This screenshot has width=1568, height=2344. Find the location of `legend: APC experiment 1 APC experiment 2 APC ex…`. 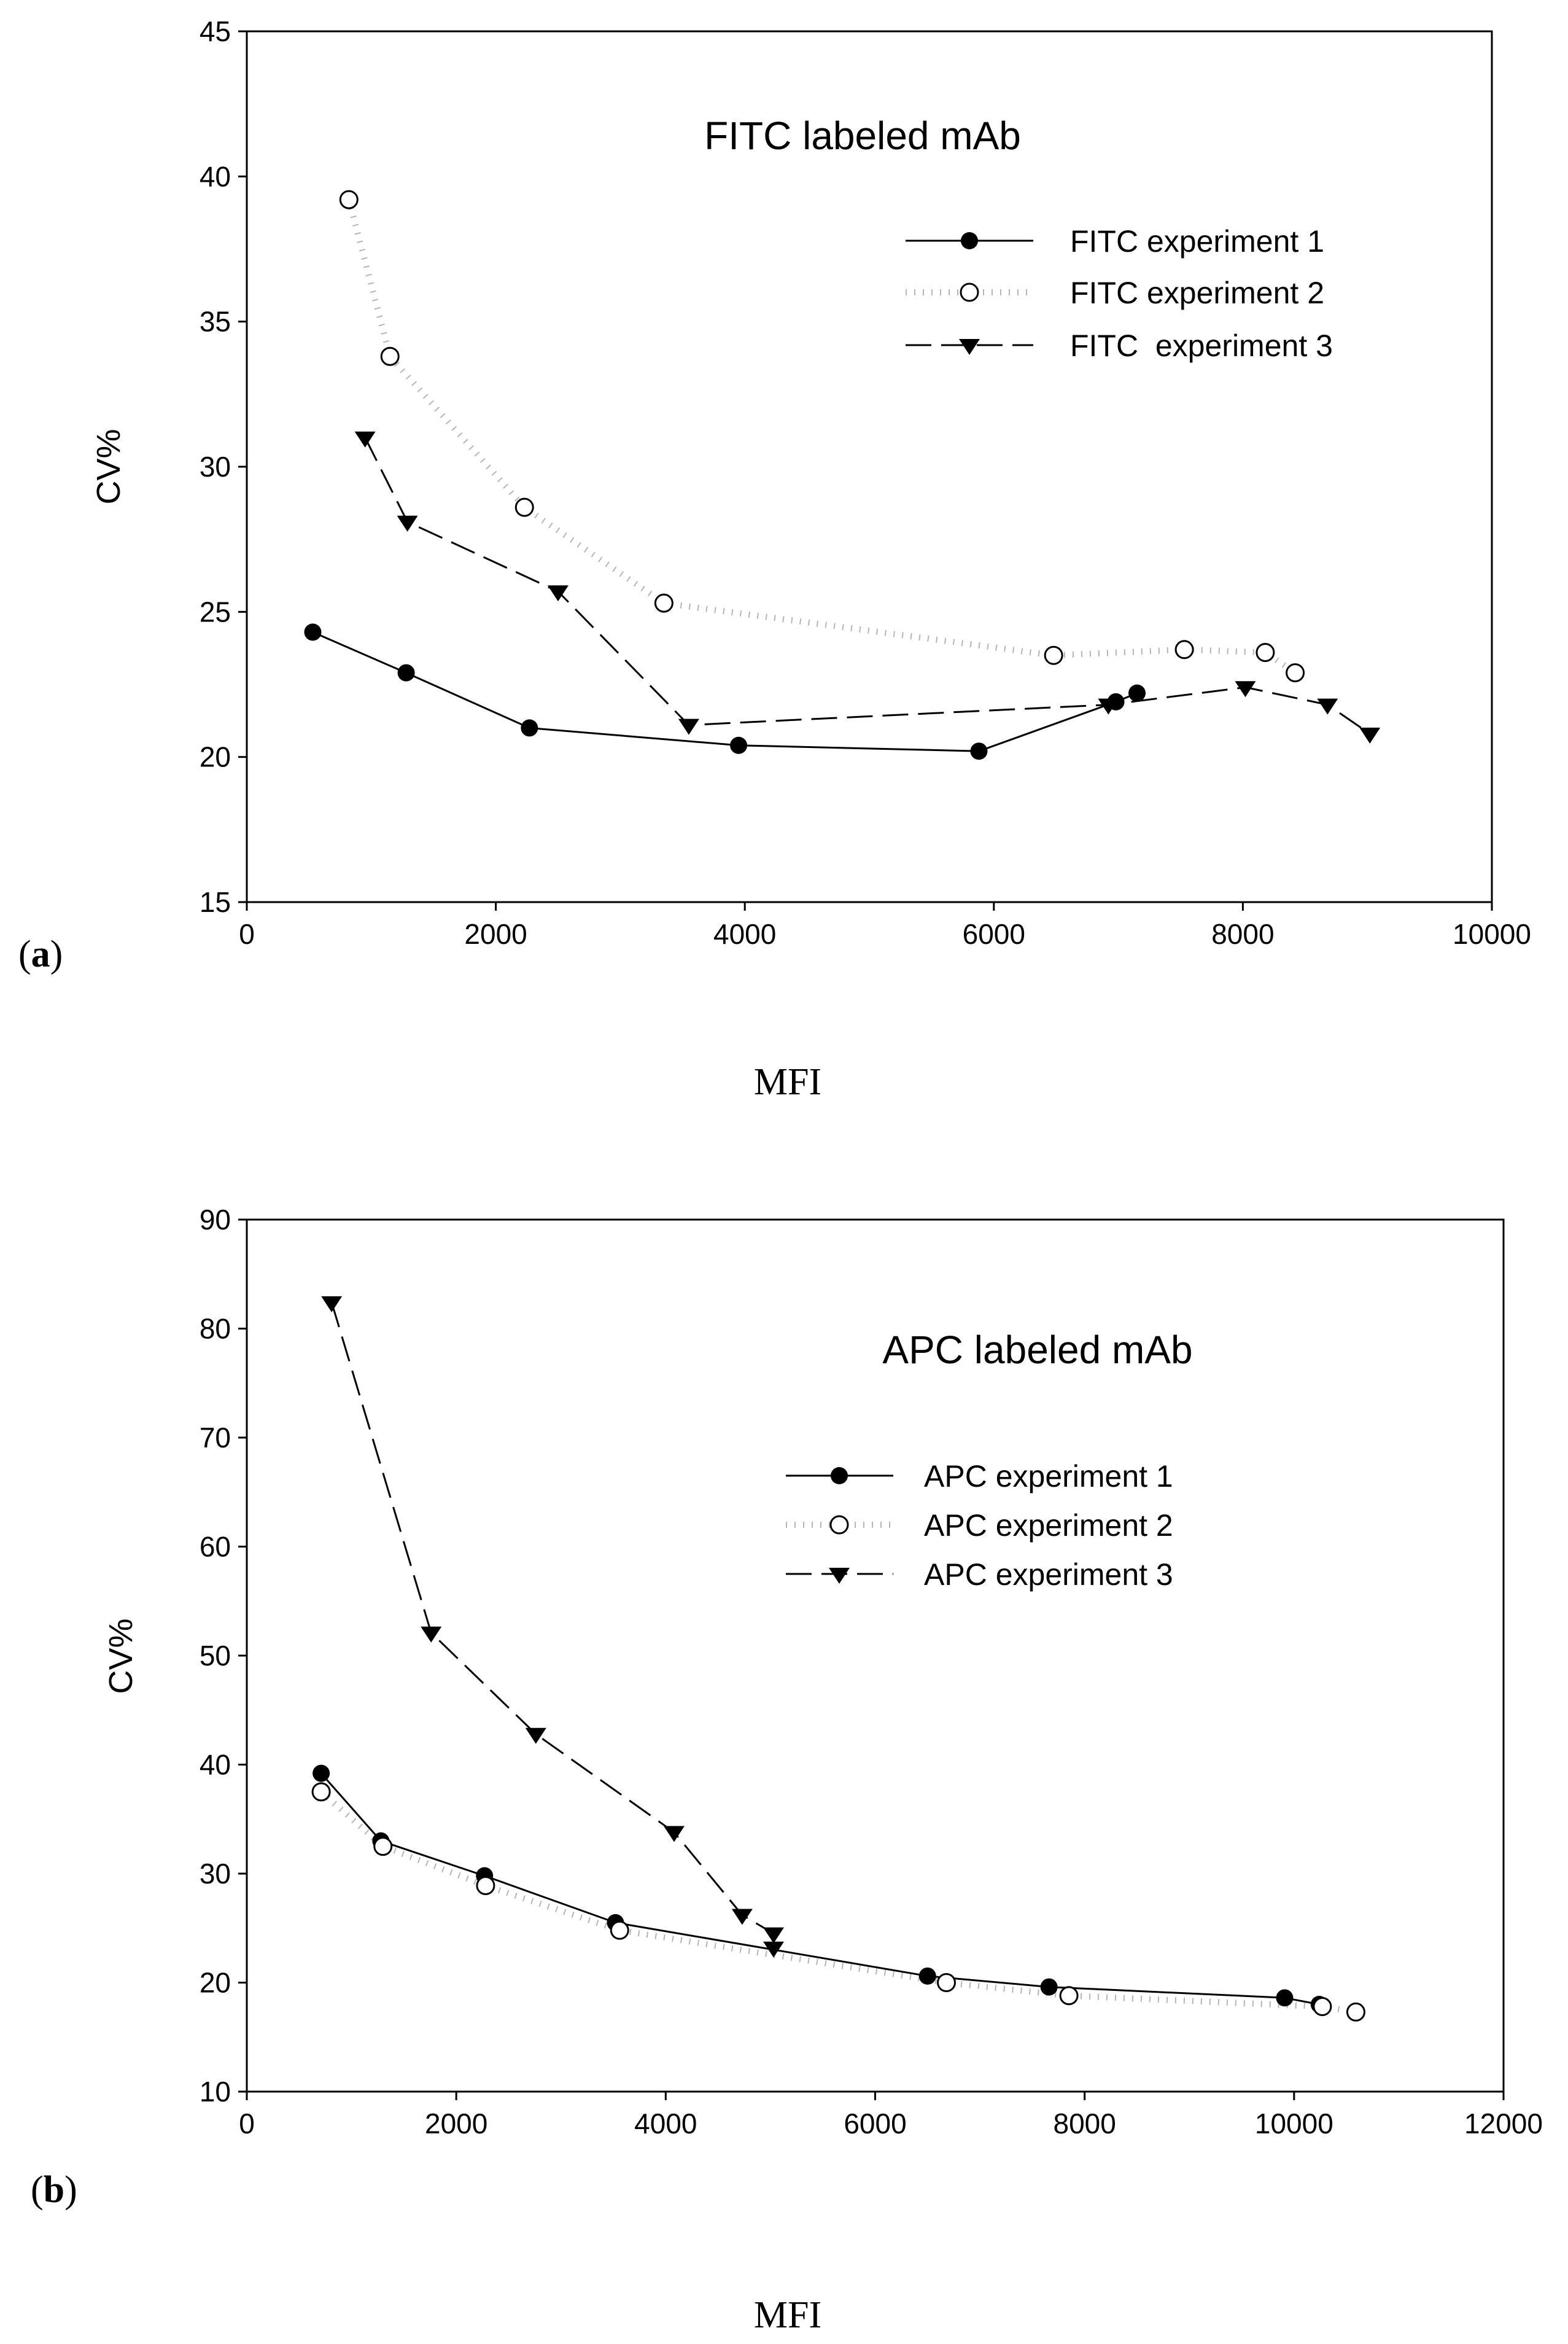

legend: APC experiment 1 APC experiment 2 APC ex… is located at coordinates (980, 1525).